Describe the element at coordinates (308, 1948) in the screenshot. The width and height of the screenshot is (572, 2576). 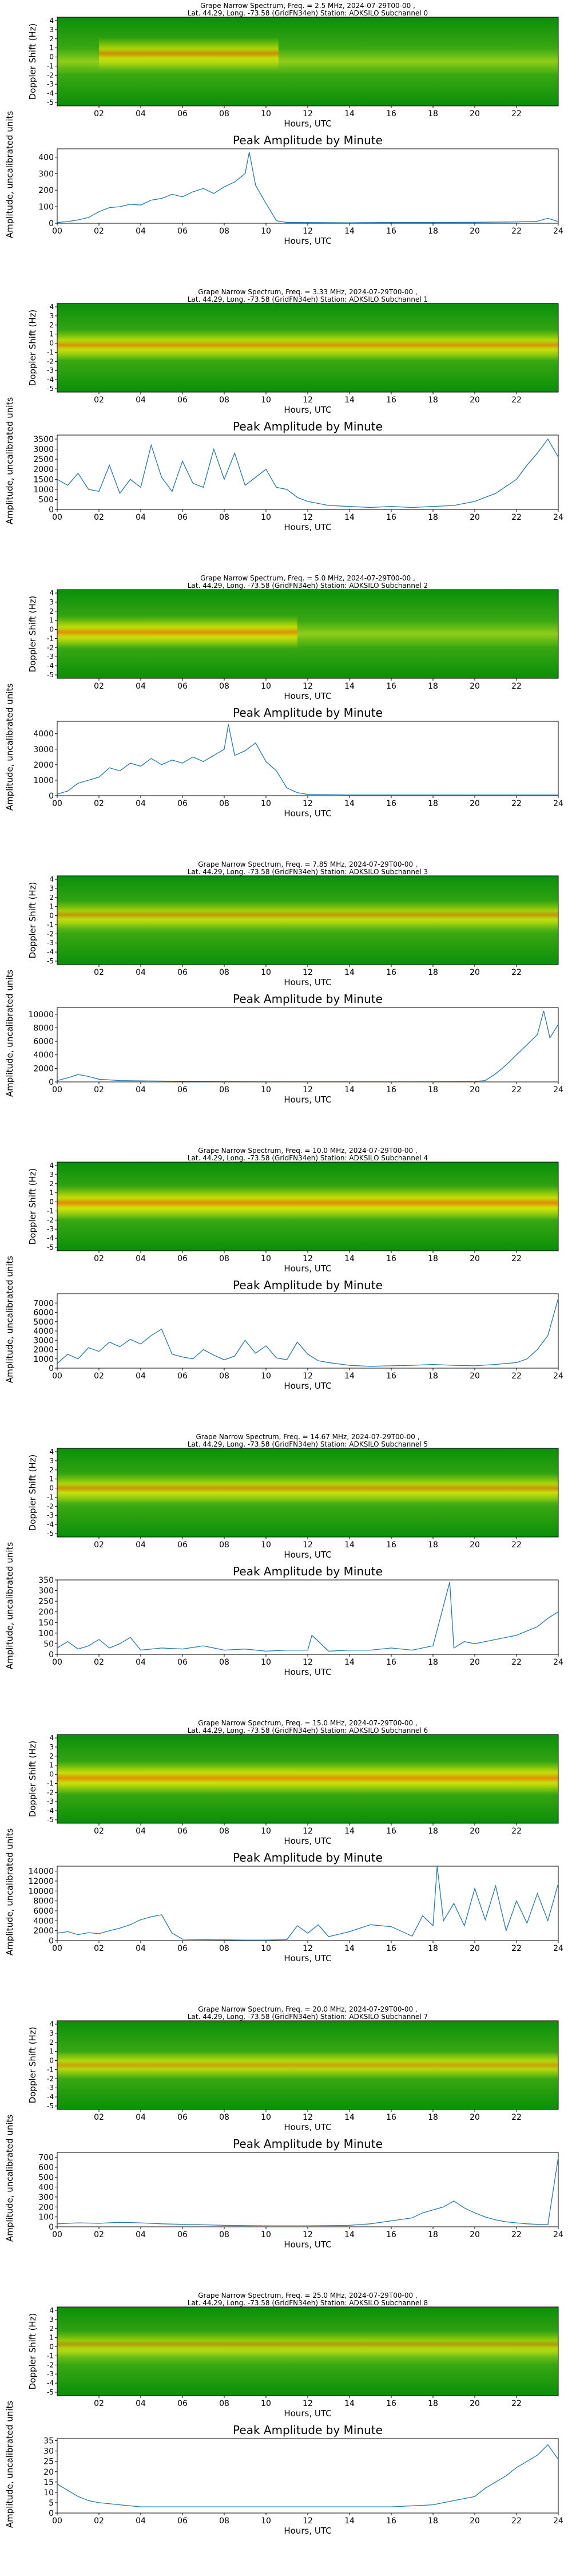
I see `amplitude-xtick-label: 12` at that location.